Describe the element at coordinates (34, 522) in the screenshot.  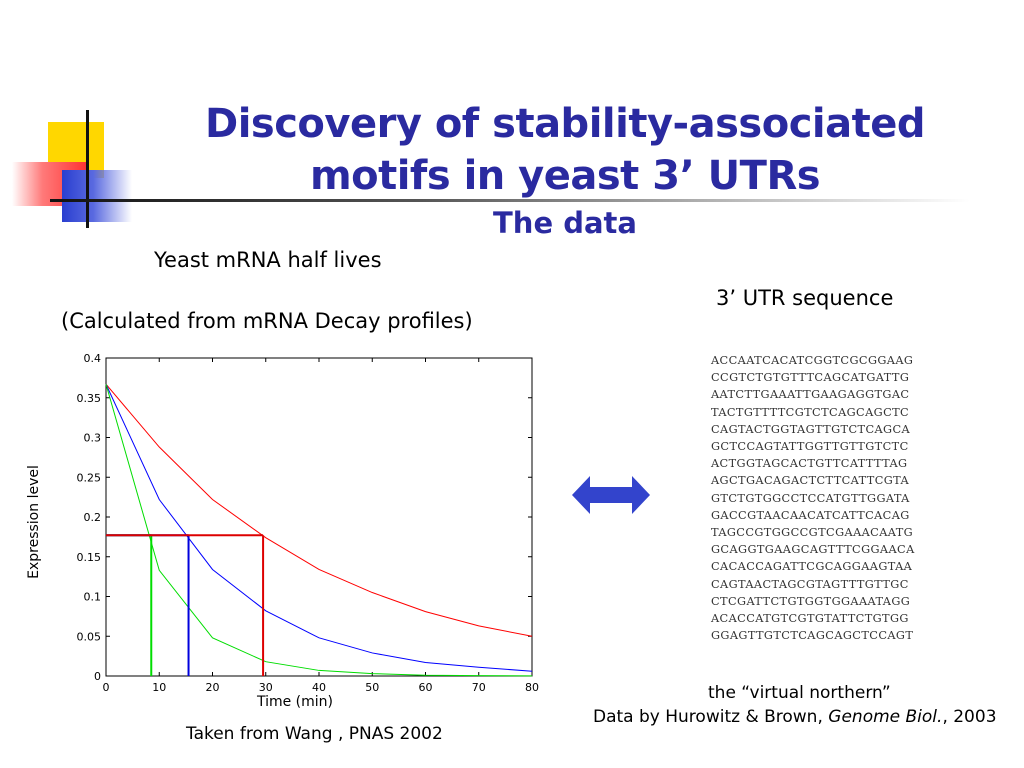
I see `y-axis-label: Expression level` at that location.